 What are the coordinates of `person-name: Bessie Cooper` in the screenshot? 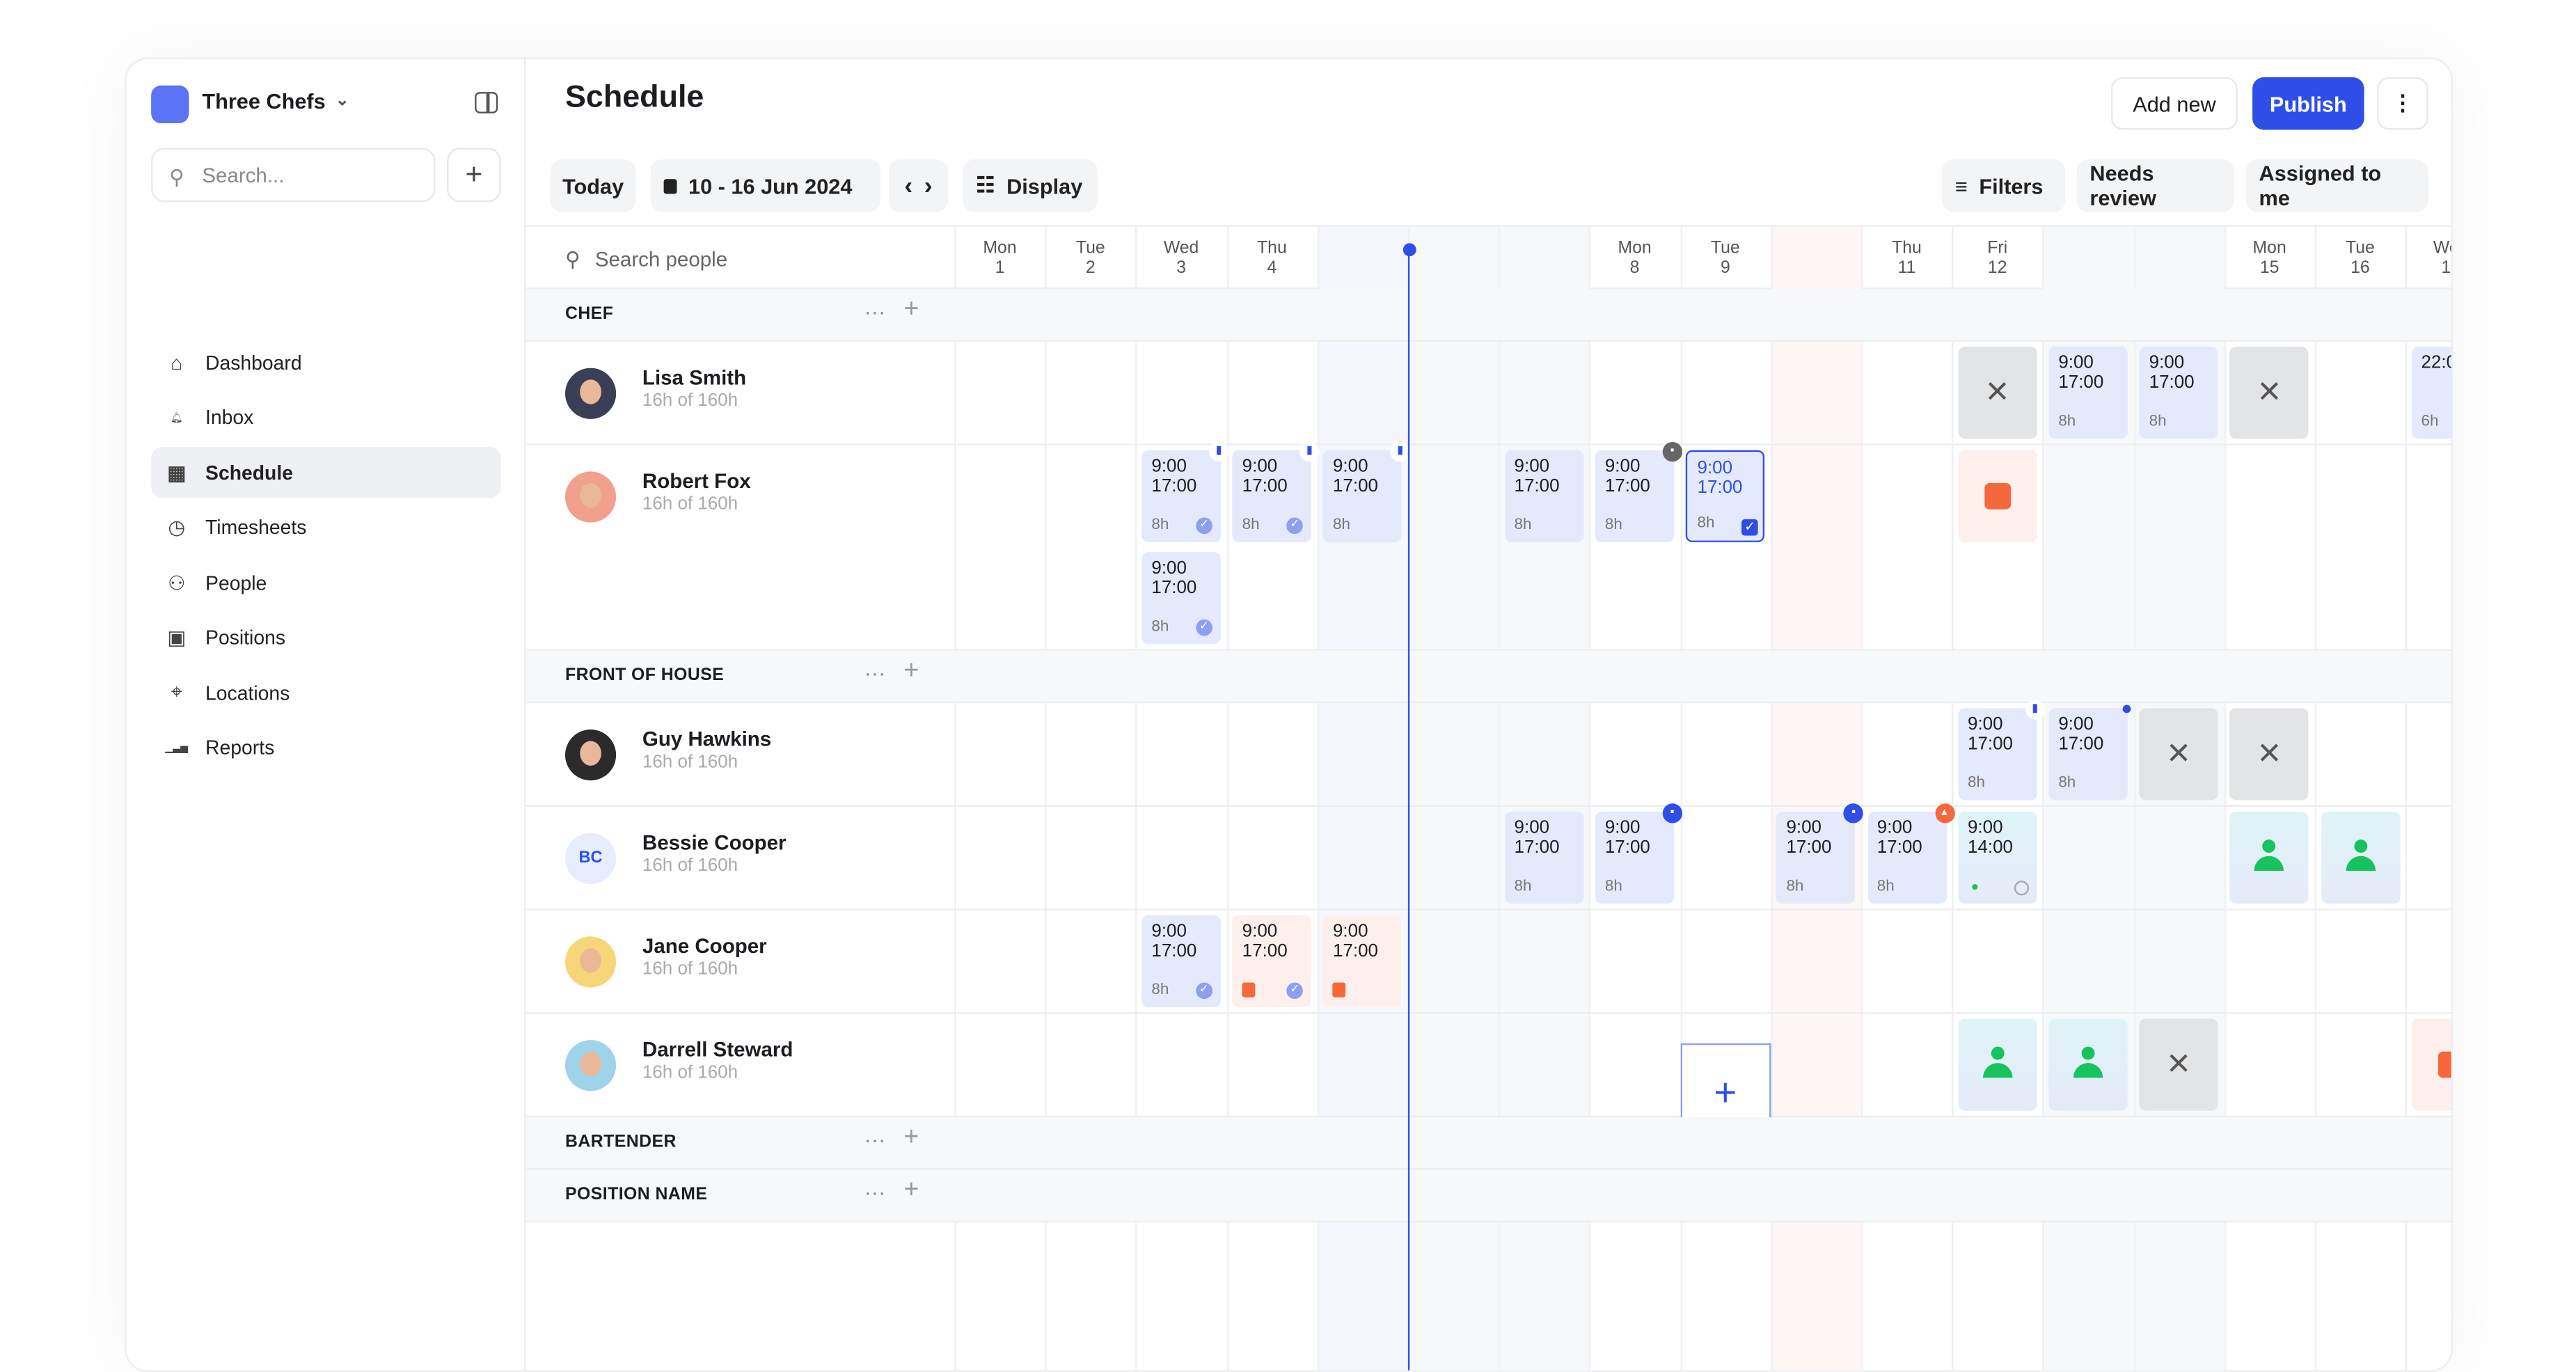 It's located at (714, 843).